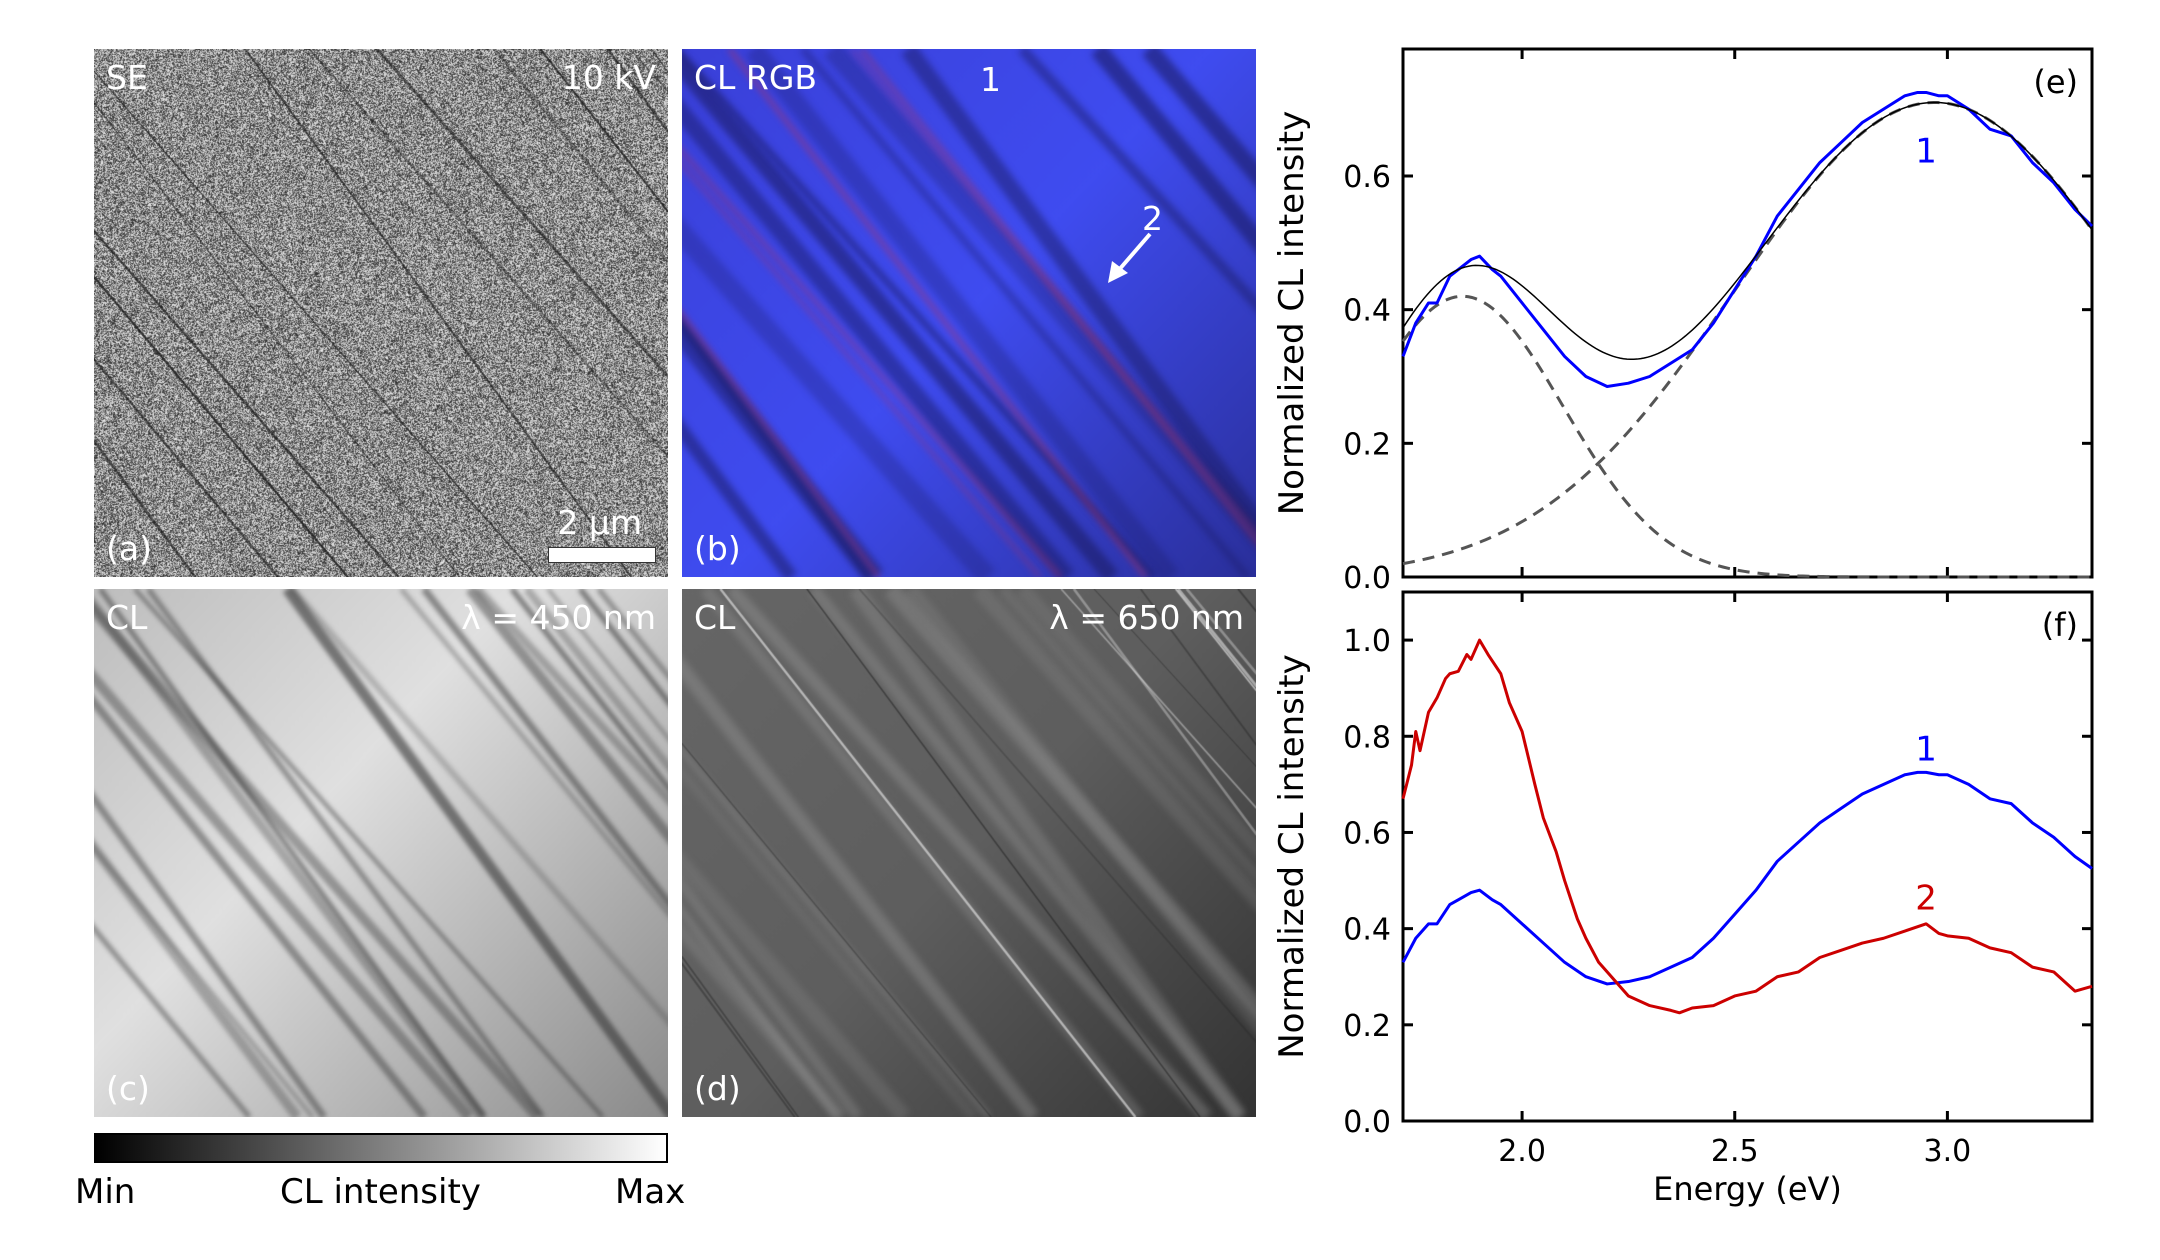 The width and height of the screenshot is (2160, 1260). I want to click on marker-2: 2, so click(1152, 218).